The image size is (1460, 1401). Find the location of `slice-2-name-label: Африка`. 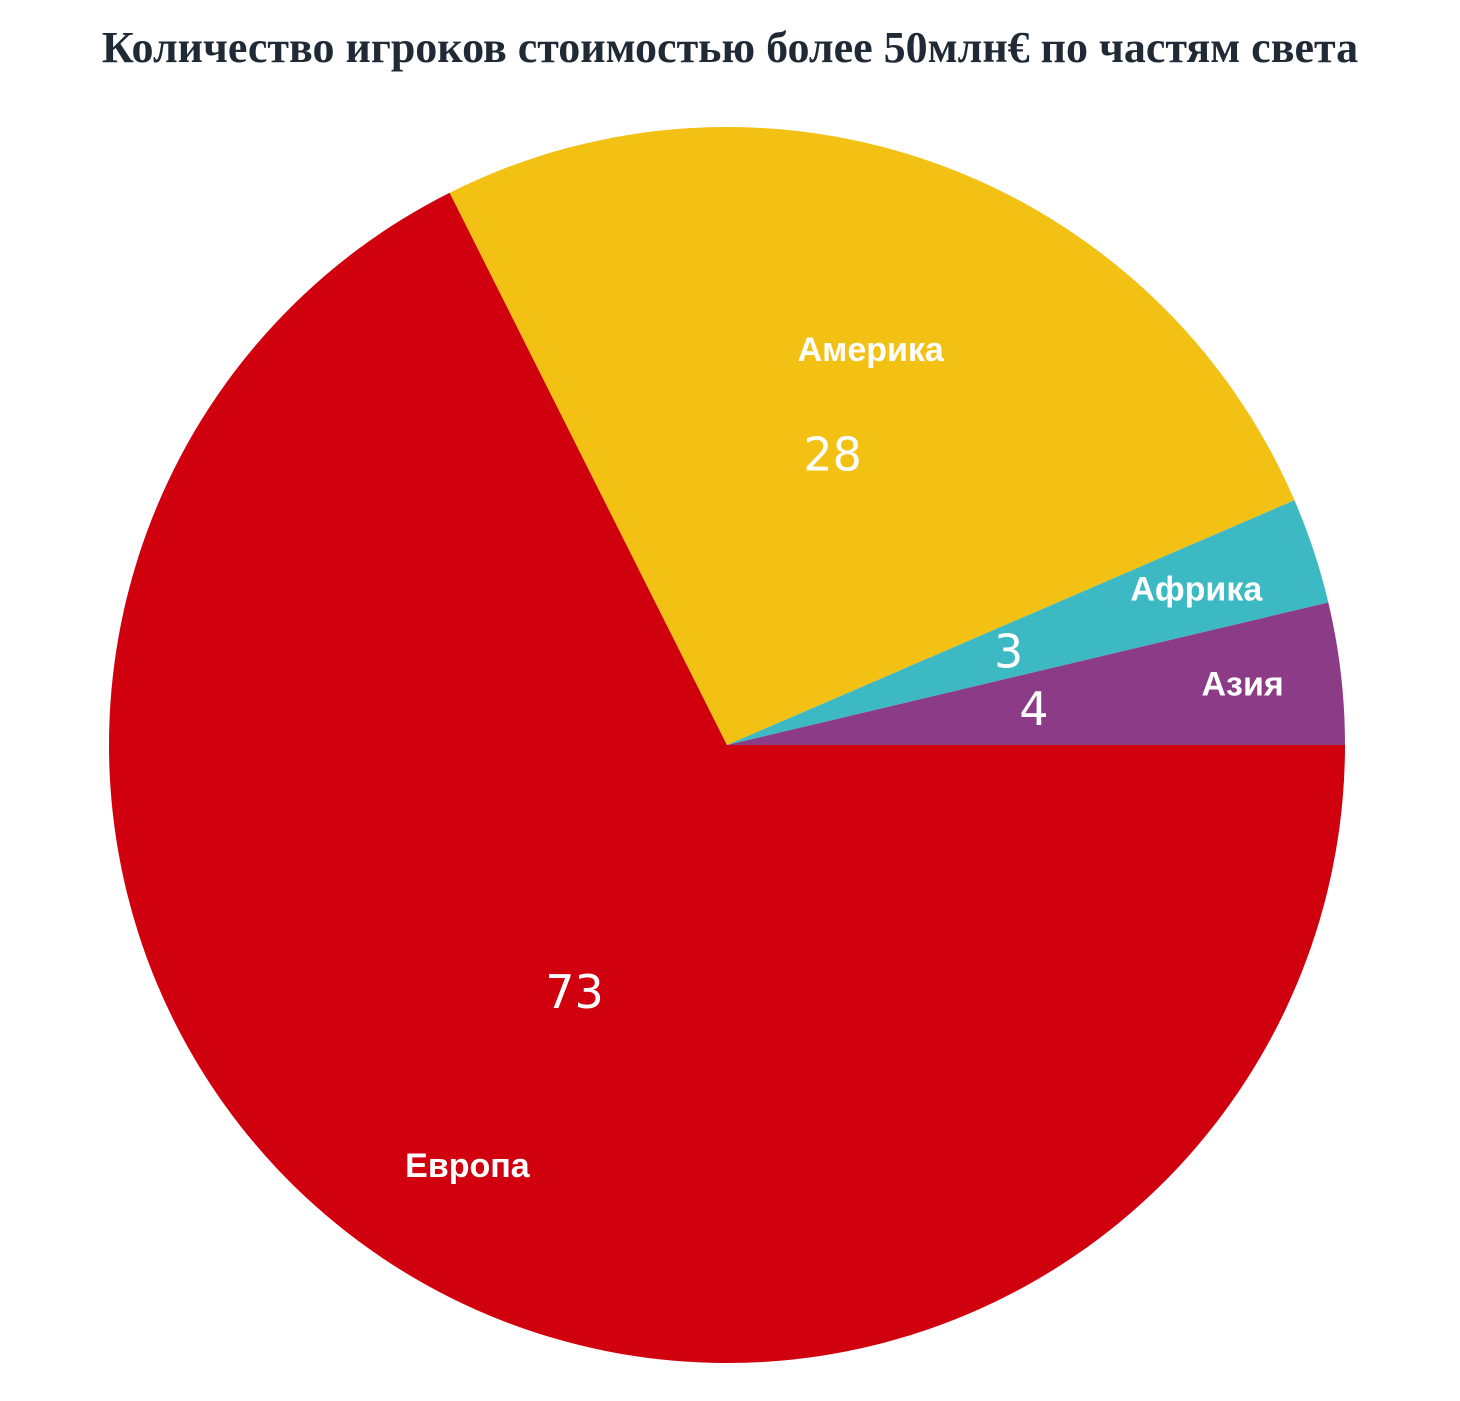

slice-2-name-label: Африка is located at coordinates (1196, 589).